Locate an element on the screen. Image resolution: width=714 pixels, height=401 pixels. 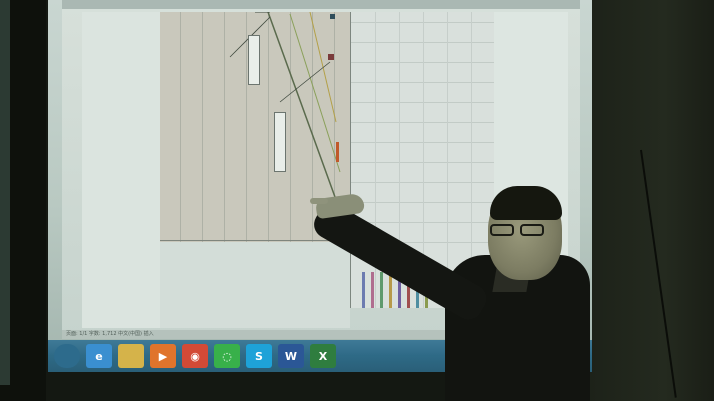
schedule-diagonal-tasks is located at coordinates (285, 105).